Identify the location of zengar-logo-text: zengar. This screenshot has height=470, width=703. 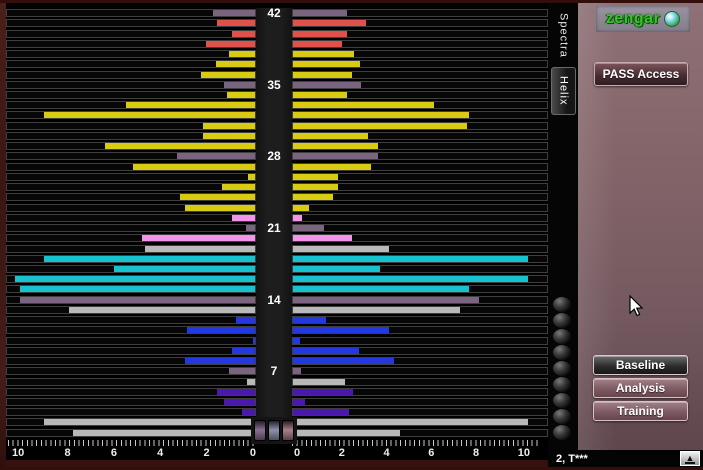
(633, 18).